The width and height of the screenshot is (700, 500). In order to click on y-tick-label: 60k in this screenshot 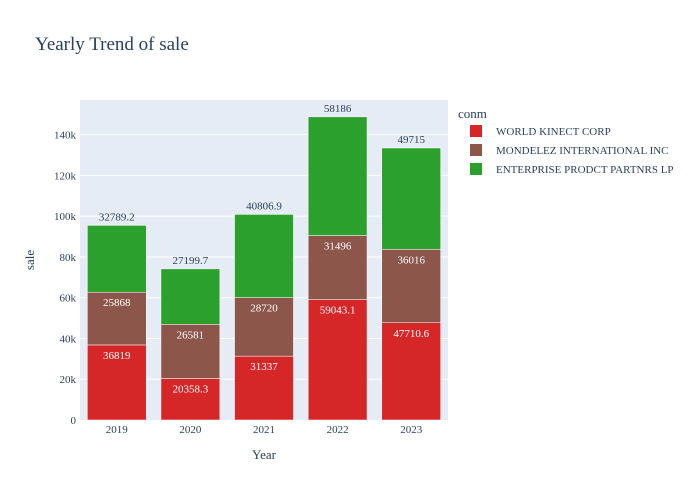, I will do `click(68, 299)`.